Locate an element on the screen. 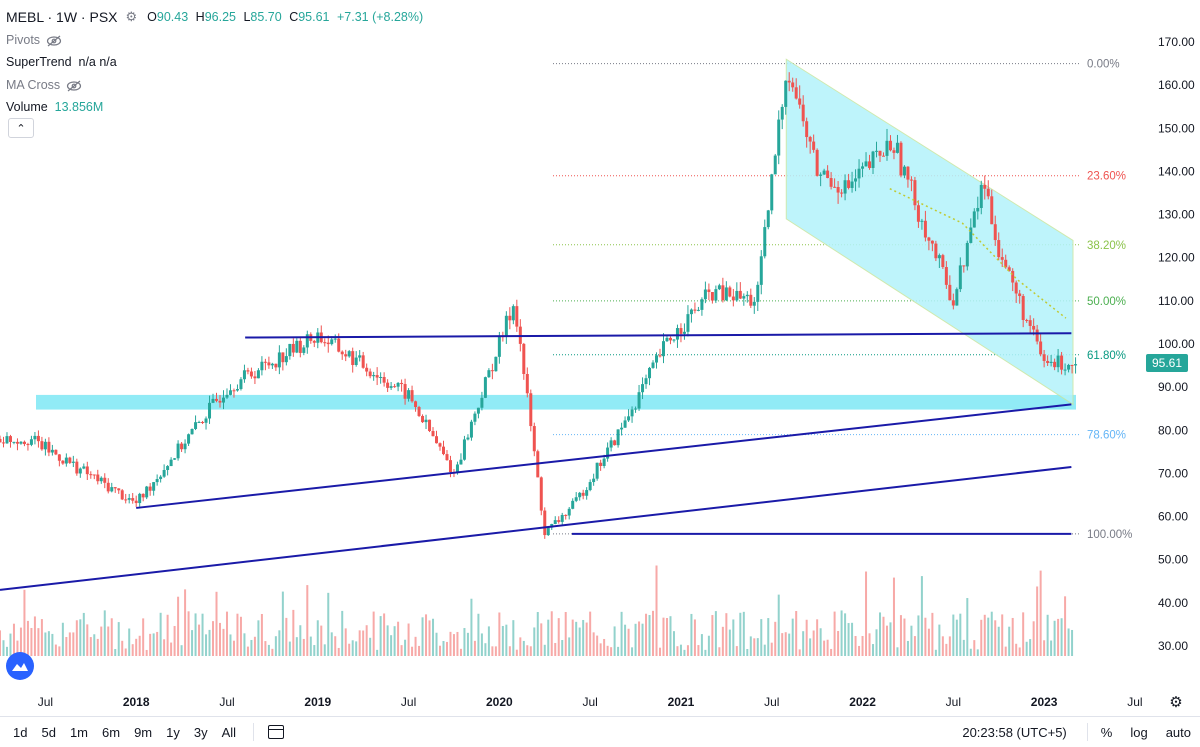 This screenshot has width=1200, height=747. fib-level-label: 61.80% is located at coordinates (1106, 356).